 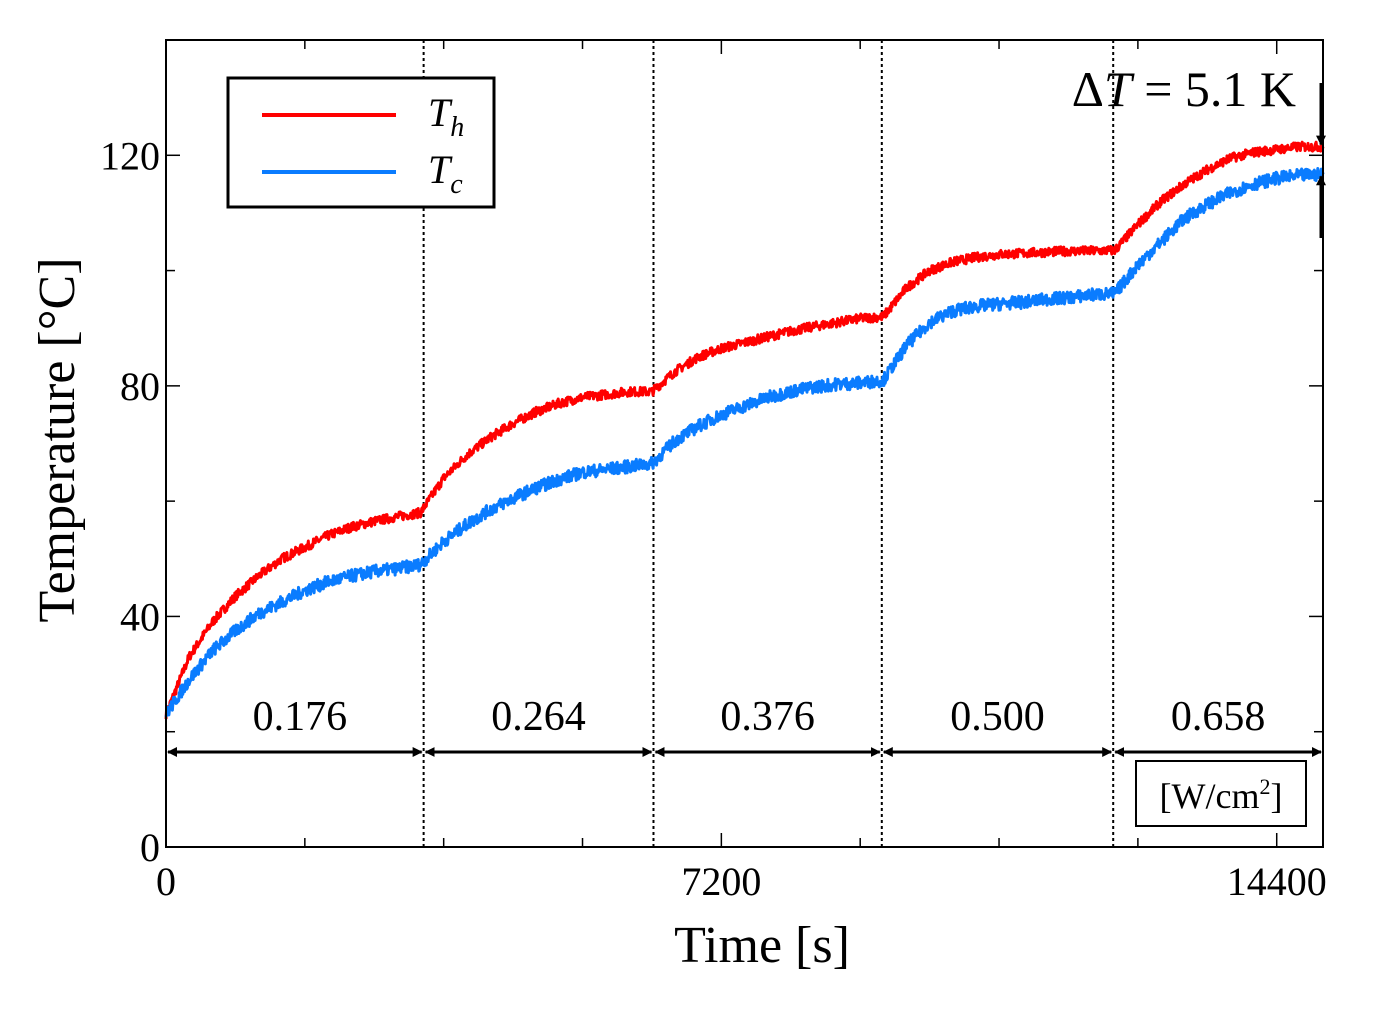 What do you see at coordinates (57, 439) in the screenshot?
I see `y-axis-label: Temperature [°C]` at bounding box center [57, 439].